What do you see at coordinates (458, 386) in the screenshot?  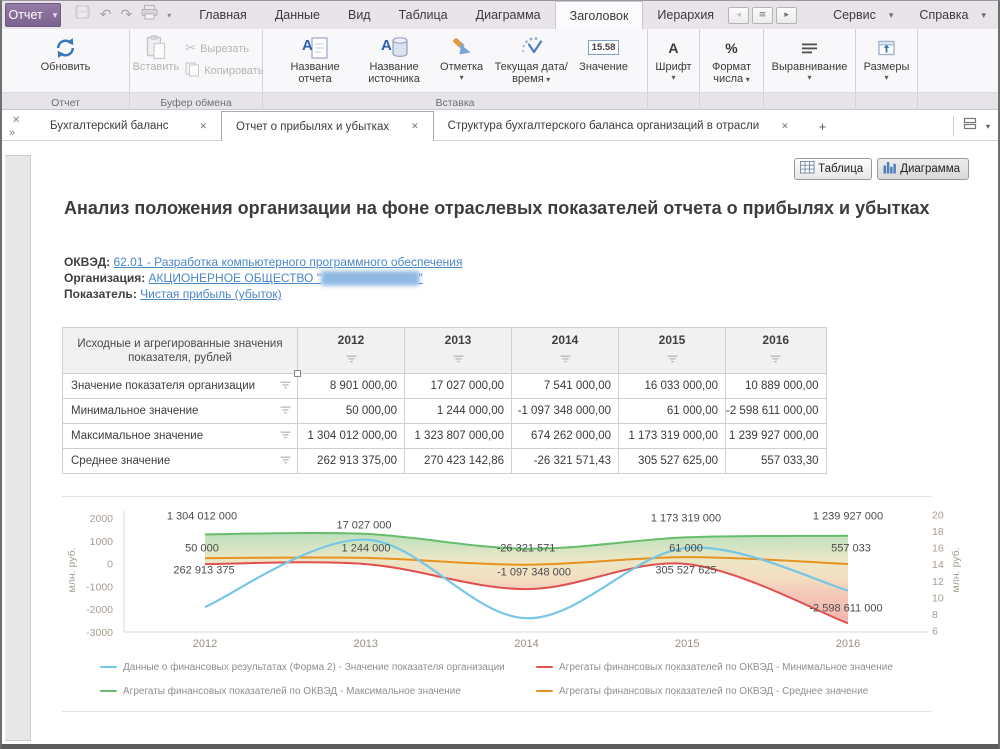 I see `table-cell: 17 027 000,00` at bounding box center [458, 386].